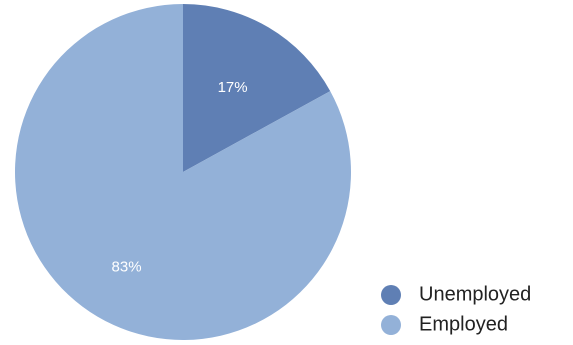  I want to click on slice-label-employed: 83%, so click(127, 266).